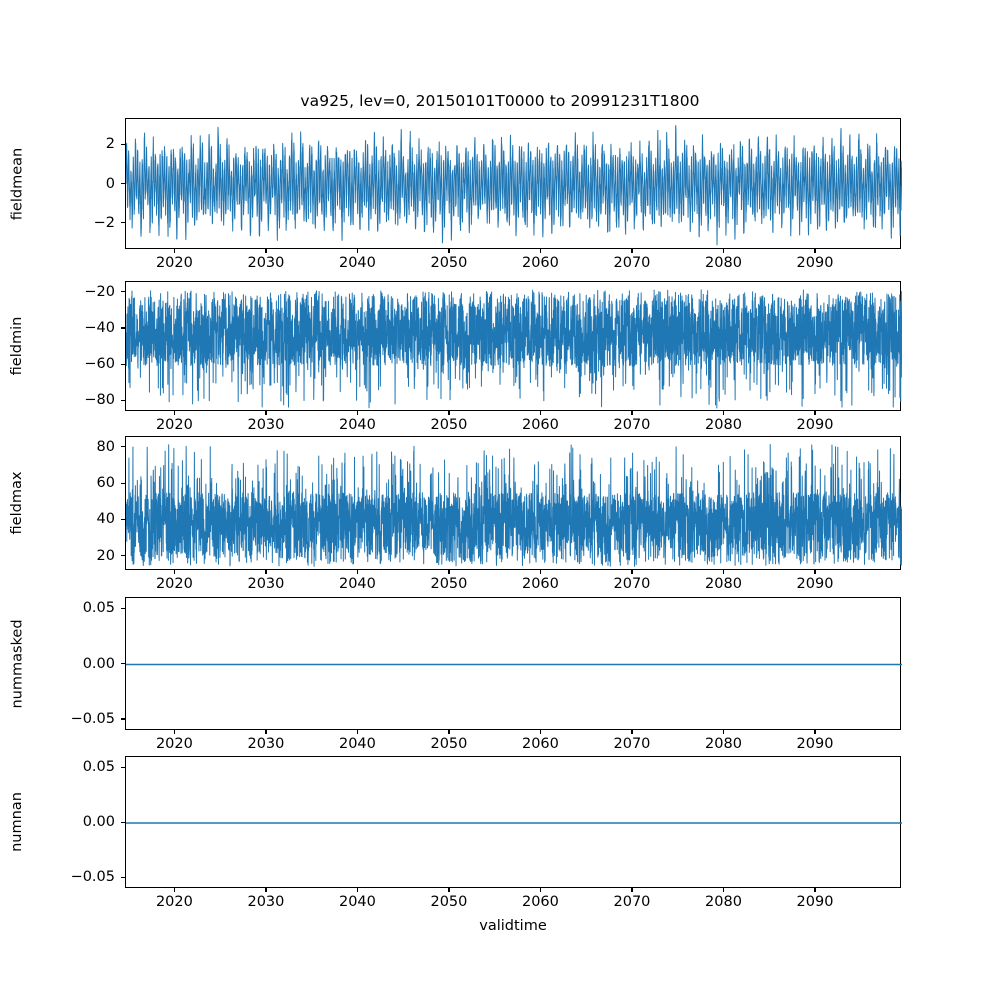  Describe the element at coordinates (815, 584) in the screenshot. I see `xtick-label-fieldmax-7: 2090` at that location.